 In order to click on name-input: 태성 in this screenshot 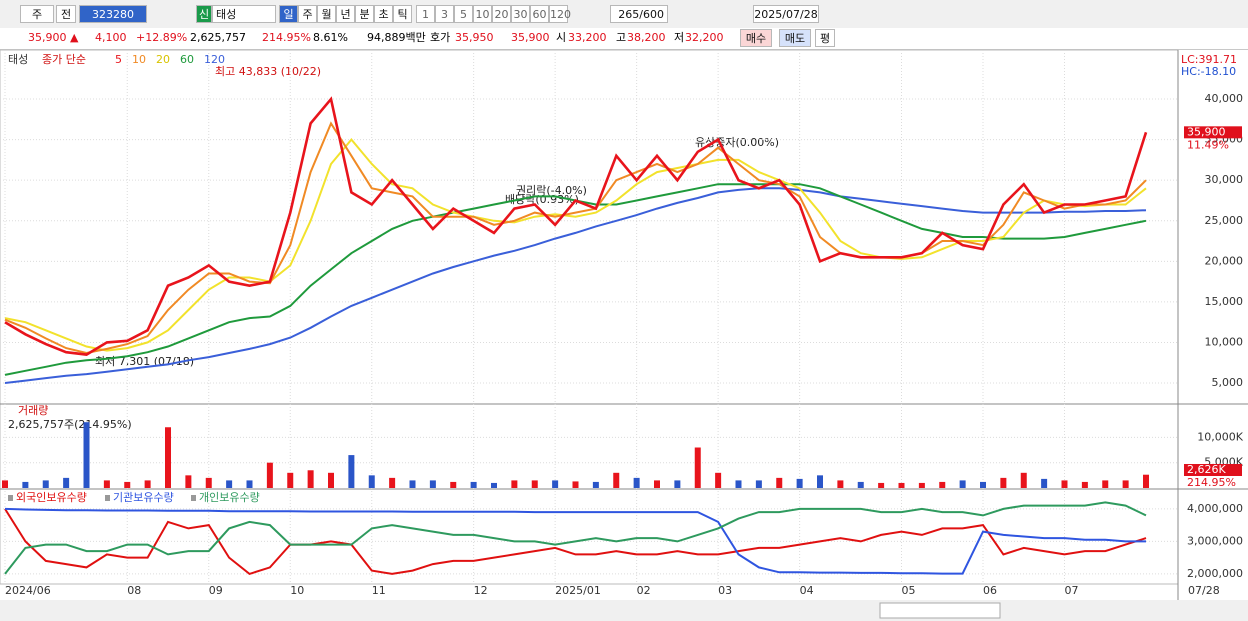, I will do `click(244, 14)`.